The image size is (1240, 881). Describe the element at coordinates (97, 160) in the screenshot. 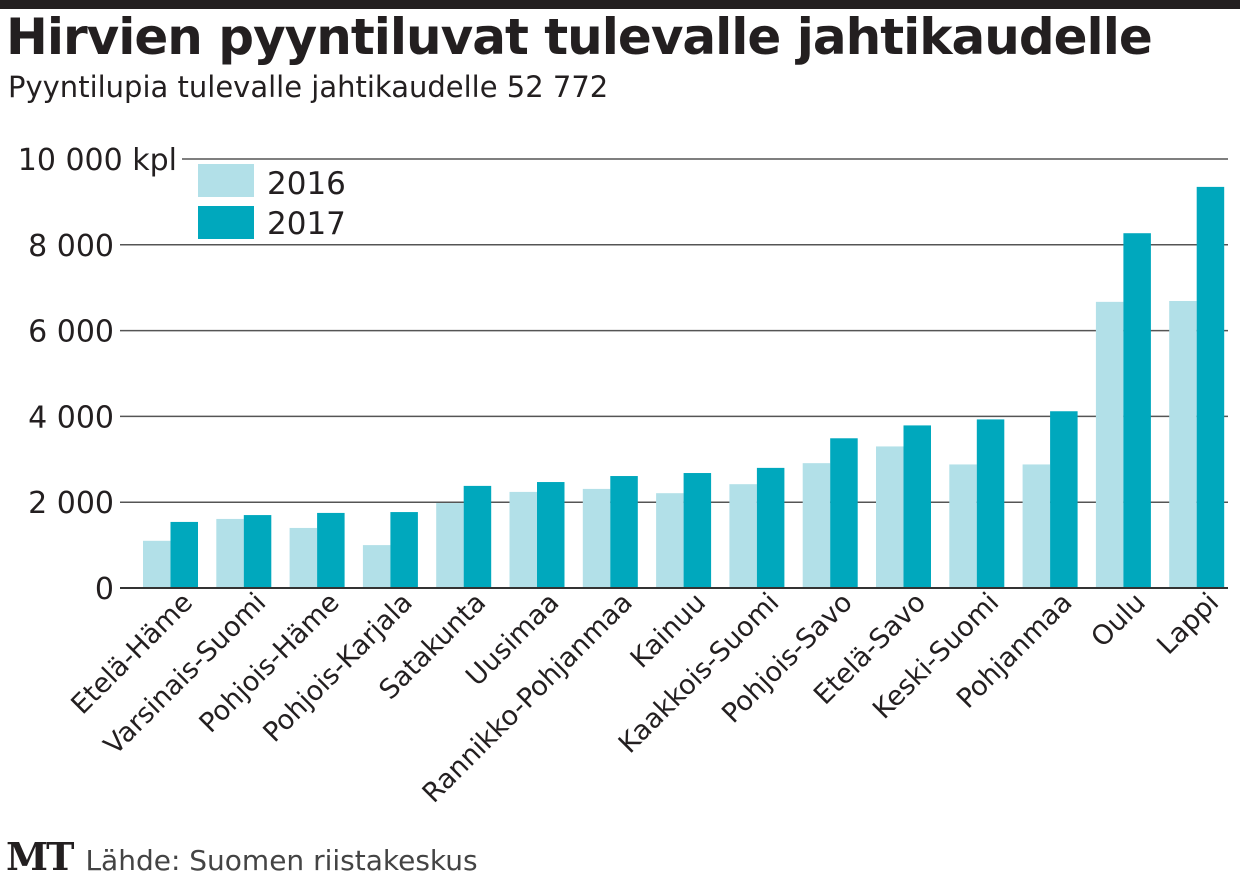

I see `y-tick-label: 10 000 kpl` at that location.